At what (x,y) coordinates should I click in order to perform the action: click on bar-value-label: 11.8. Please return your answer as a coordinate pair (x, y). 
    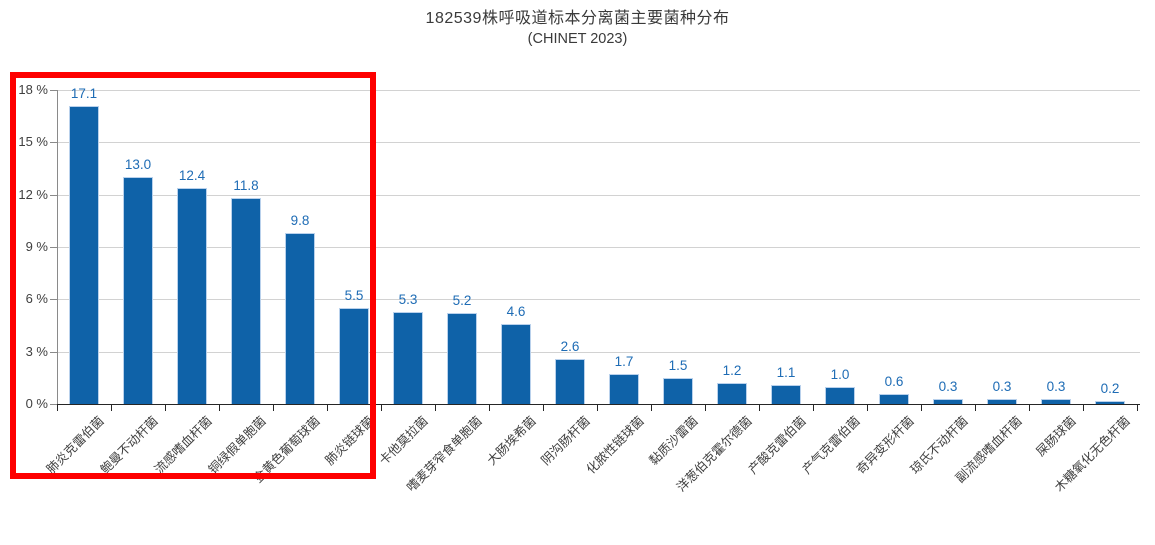
    Looking at the image, I should click on (246, 186).